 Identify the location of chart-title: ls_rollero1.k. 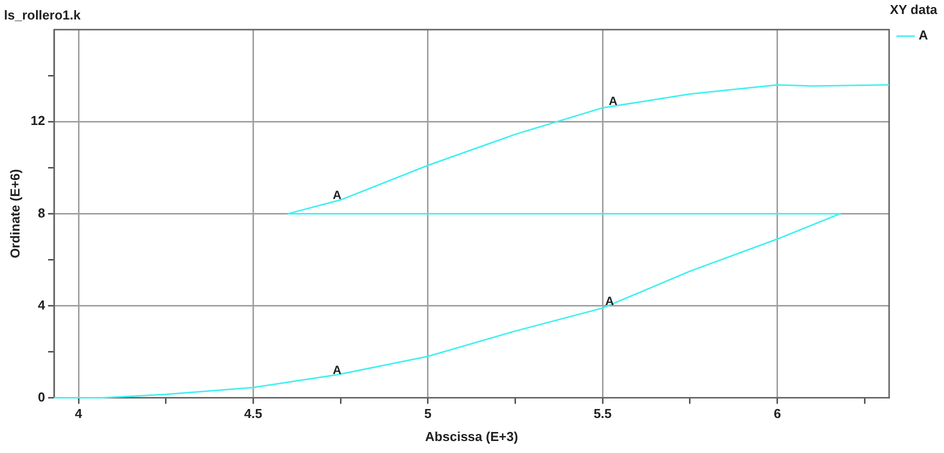
(43, 14).